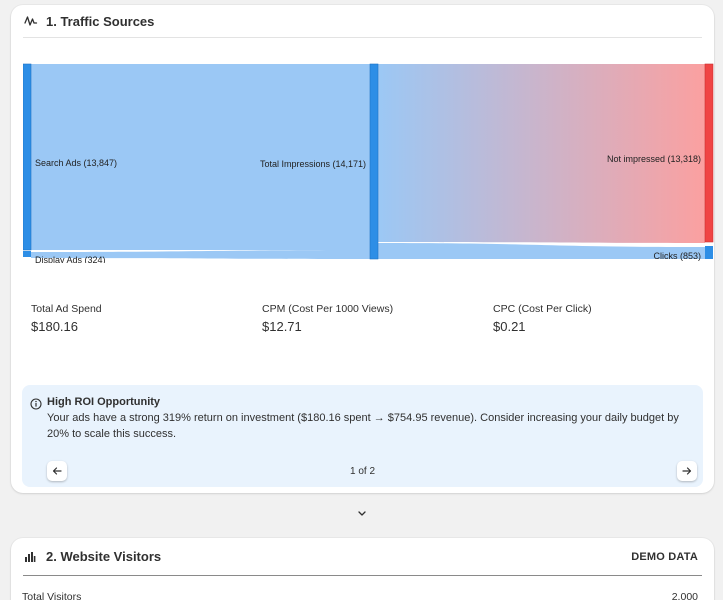 The width and height of the screenshot is (723, 600). Describe the element at coordinates (36, 403) in the screenshot. I see `info-circle-icon` at that location.